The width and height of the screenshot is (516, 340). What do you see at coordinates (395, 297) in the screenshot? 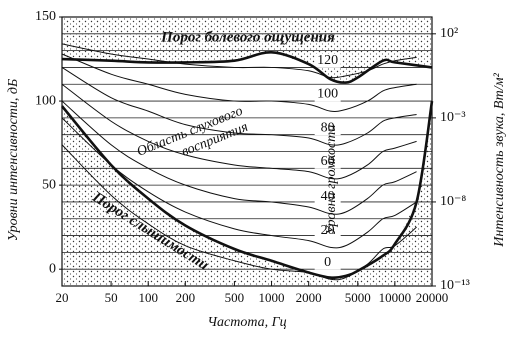
I see `x-tick-label: 10000` at bounding box center [395, 297].